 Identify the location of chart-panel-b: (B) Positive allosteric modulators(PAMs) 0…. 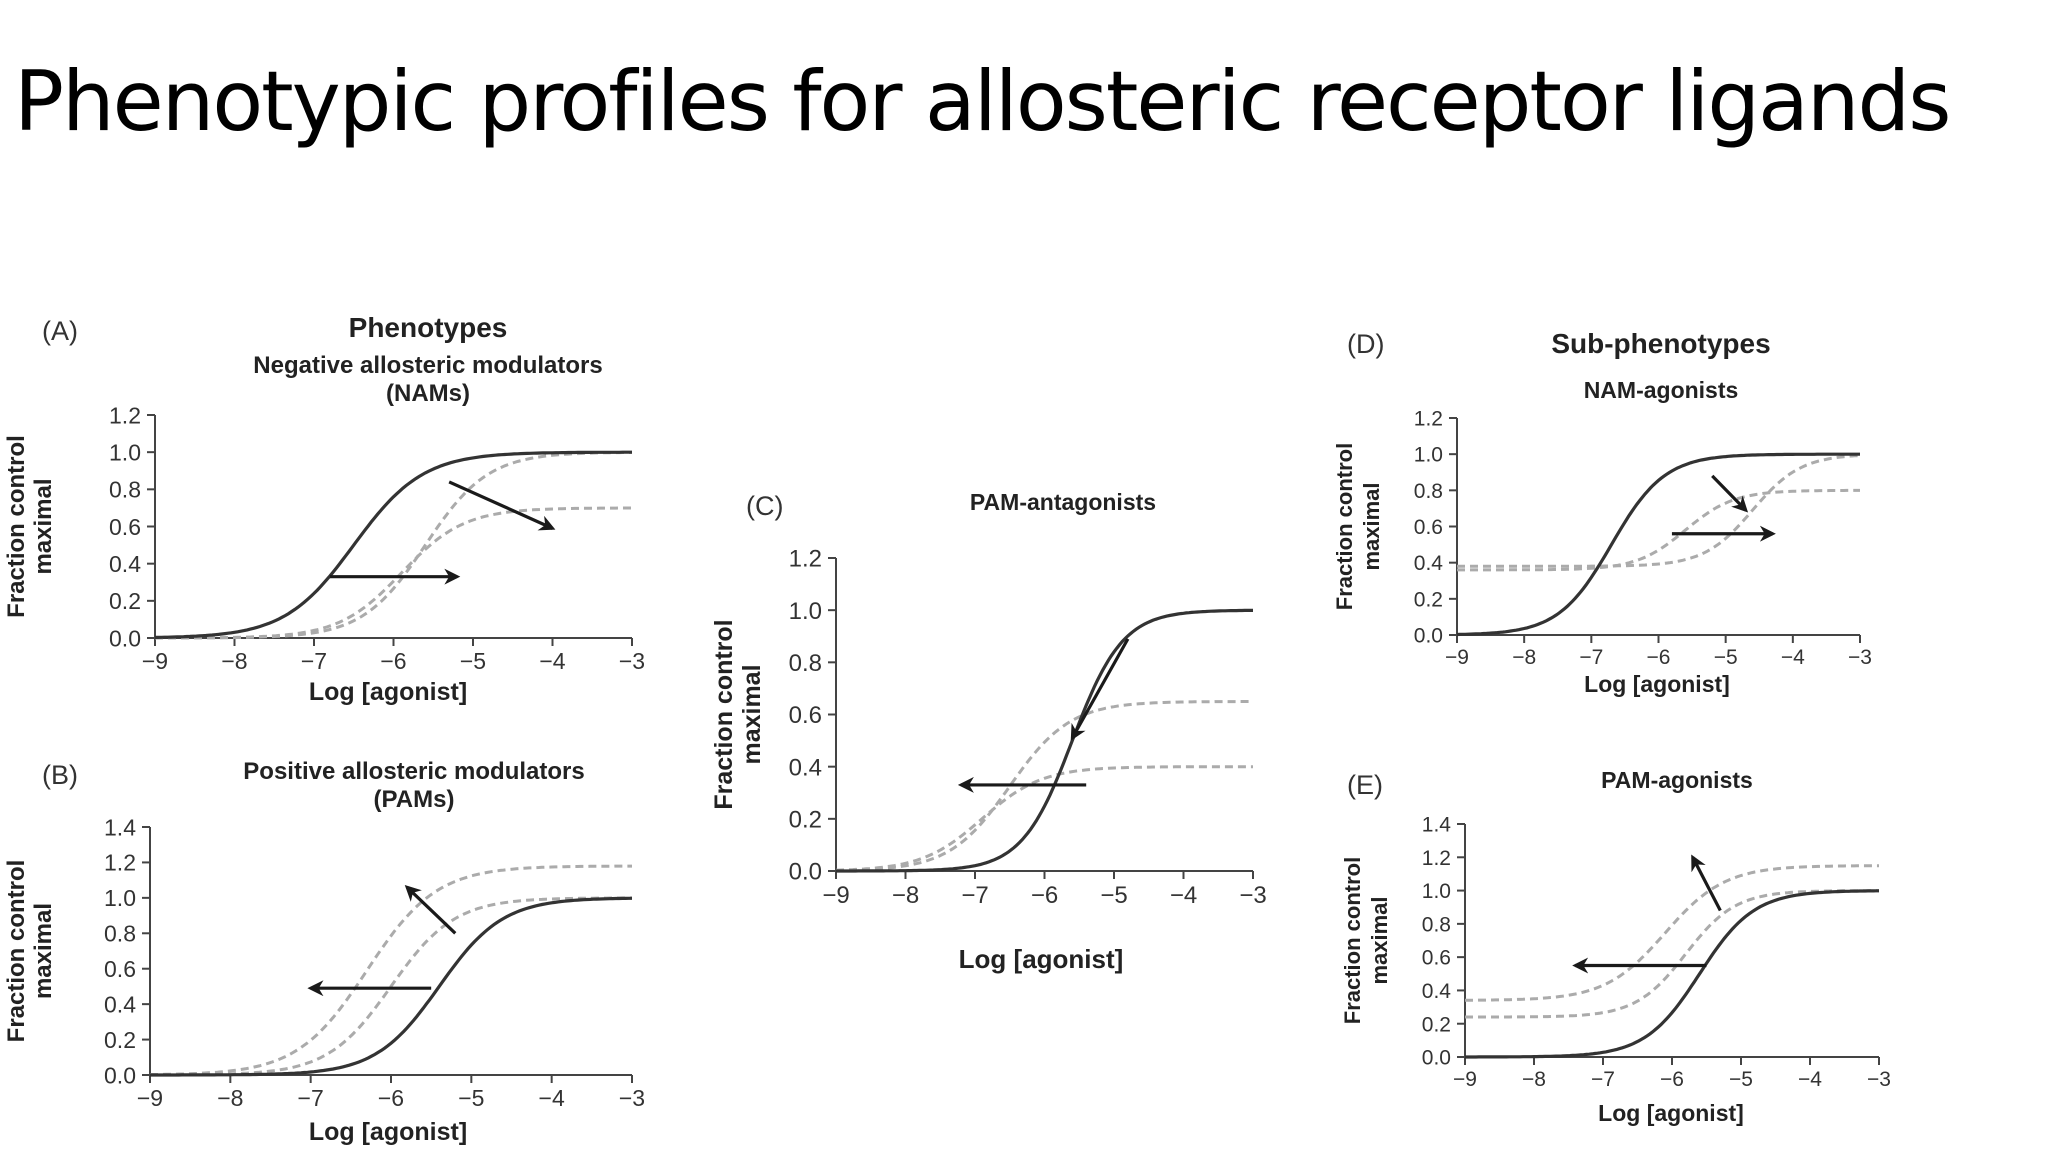
(324, 952).